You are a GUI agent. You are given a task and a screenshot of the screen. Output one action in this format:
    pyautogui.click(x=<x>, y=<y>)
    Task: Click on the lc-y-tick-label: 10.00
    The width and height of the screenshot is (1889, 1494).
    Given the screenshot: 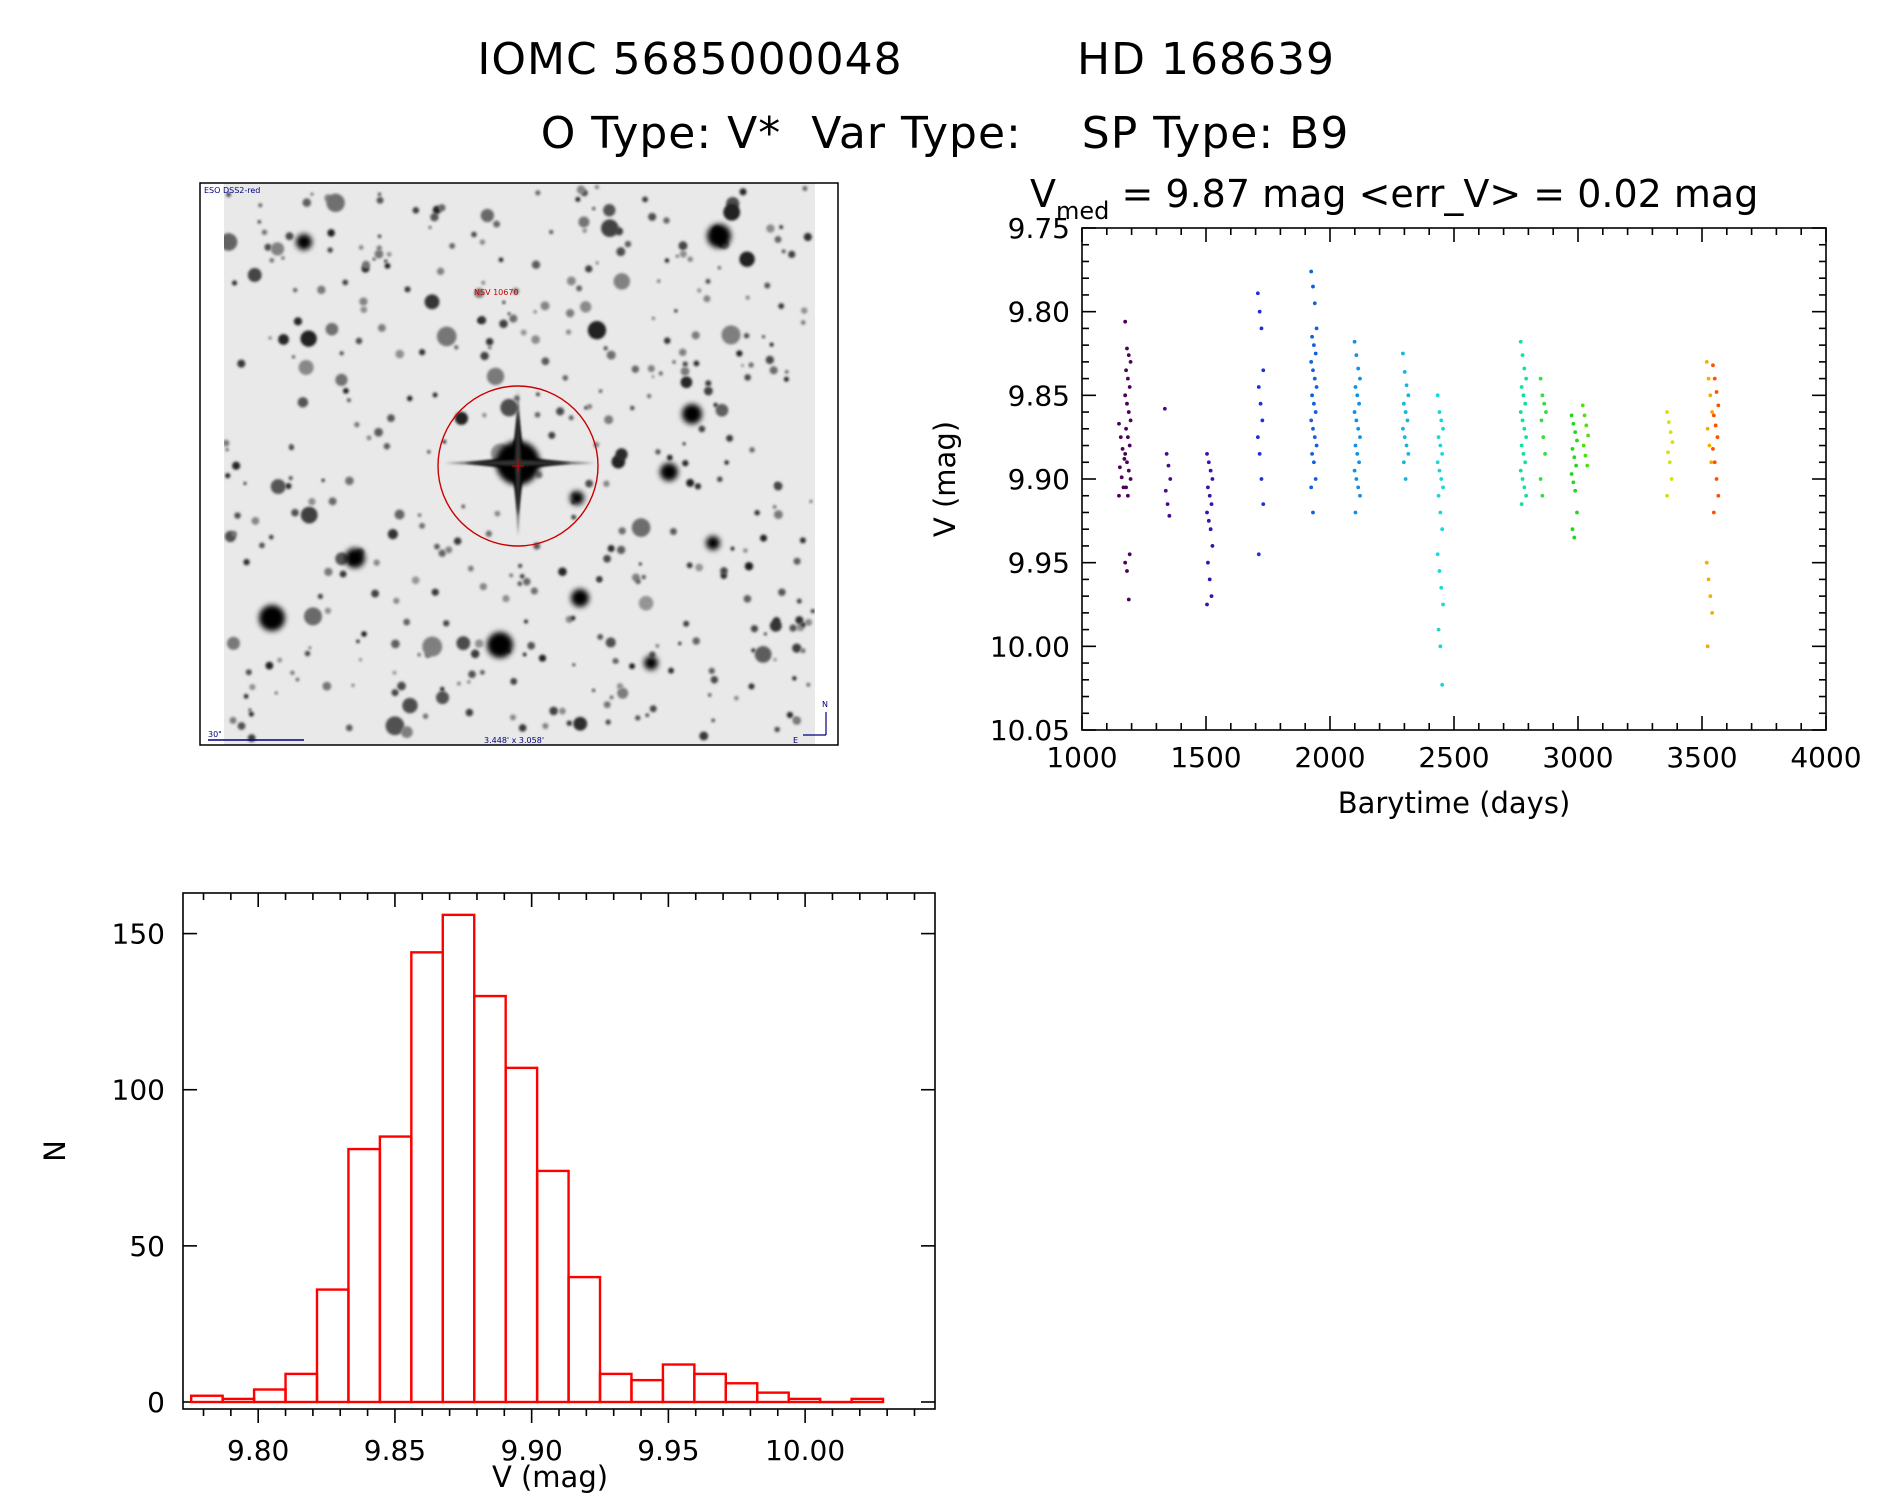 What is the action you would take?
    pyautogui.click(x=1030, y=646)
    